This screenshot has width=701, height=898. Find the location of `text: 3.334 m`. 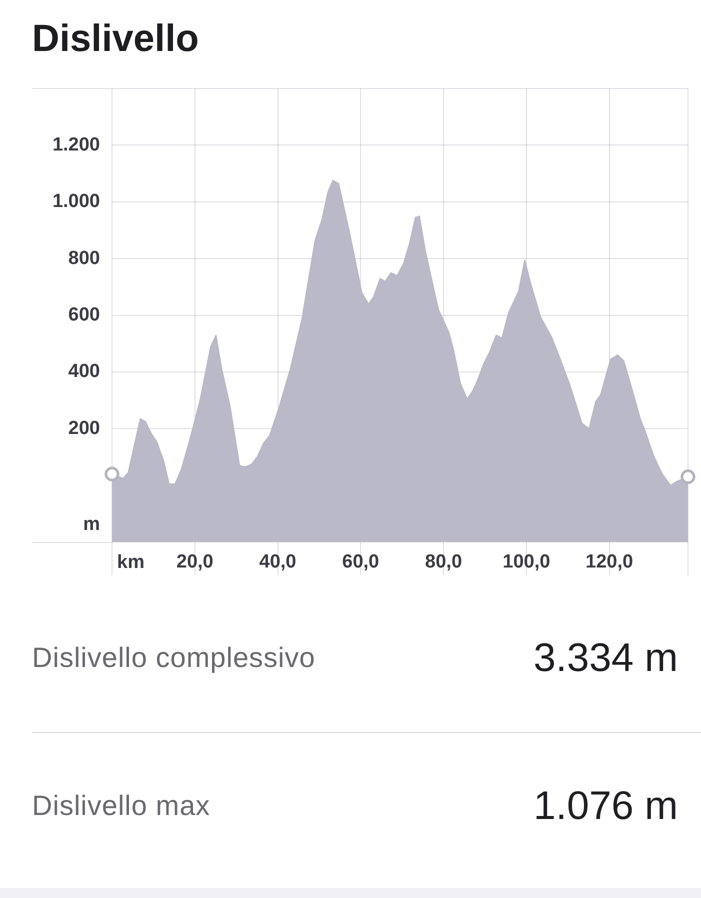

text: 3.334 m is located at coordinates (605, 658).